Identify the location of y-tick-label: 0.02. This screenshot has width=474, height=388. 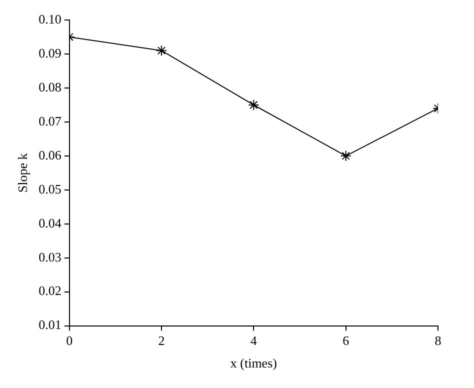
(50, 290).